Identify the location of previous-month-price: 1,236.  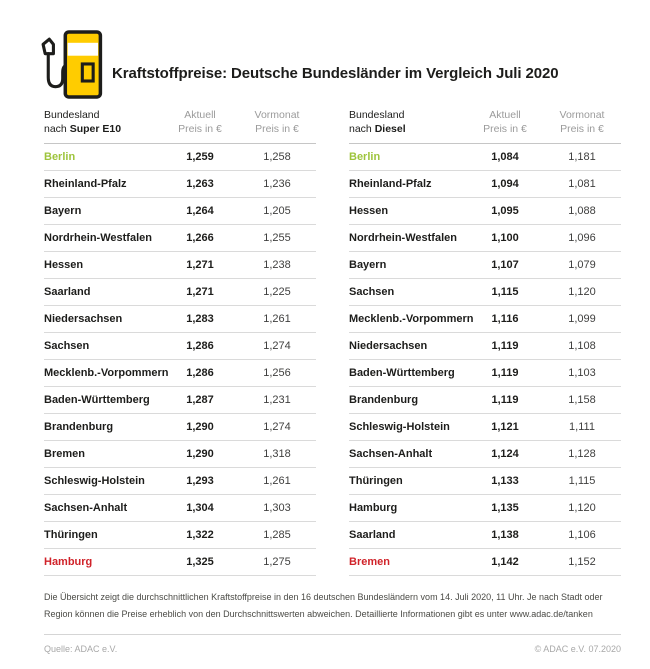
(277, 184).